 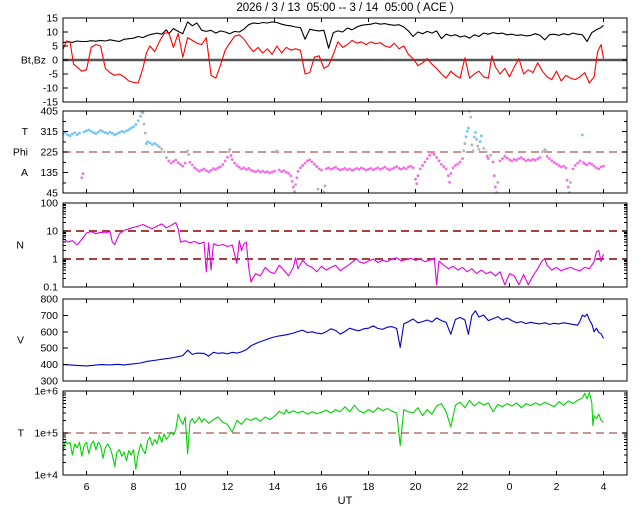 What do you see at coordinates (49, 365) in the screenshot?
I see `y-tick-label: 400` at bounding box center [49, 365].